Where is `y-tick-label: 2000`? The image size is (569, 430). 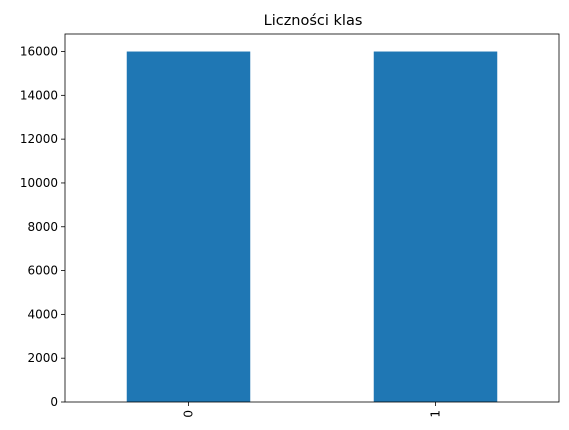
y-tick-label: 2000 is located at coordinates (42, 358).